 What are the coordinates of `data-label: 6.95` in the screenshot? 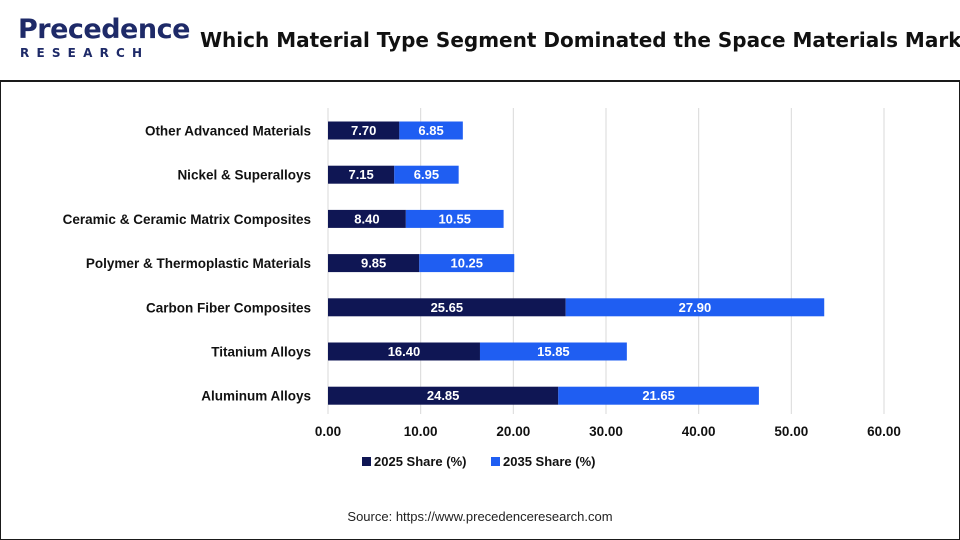 It's located at (426, 174).